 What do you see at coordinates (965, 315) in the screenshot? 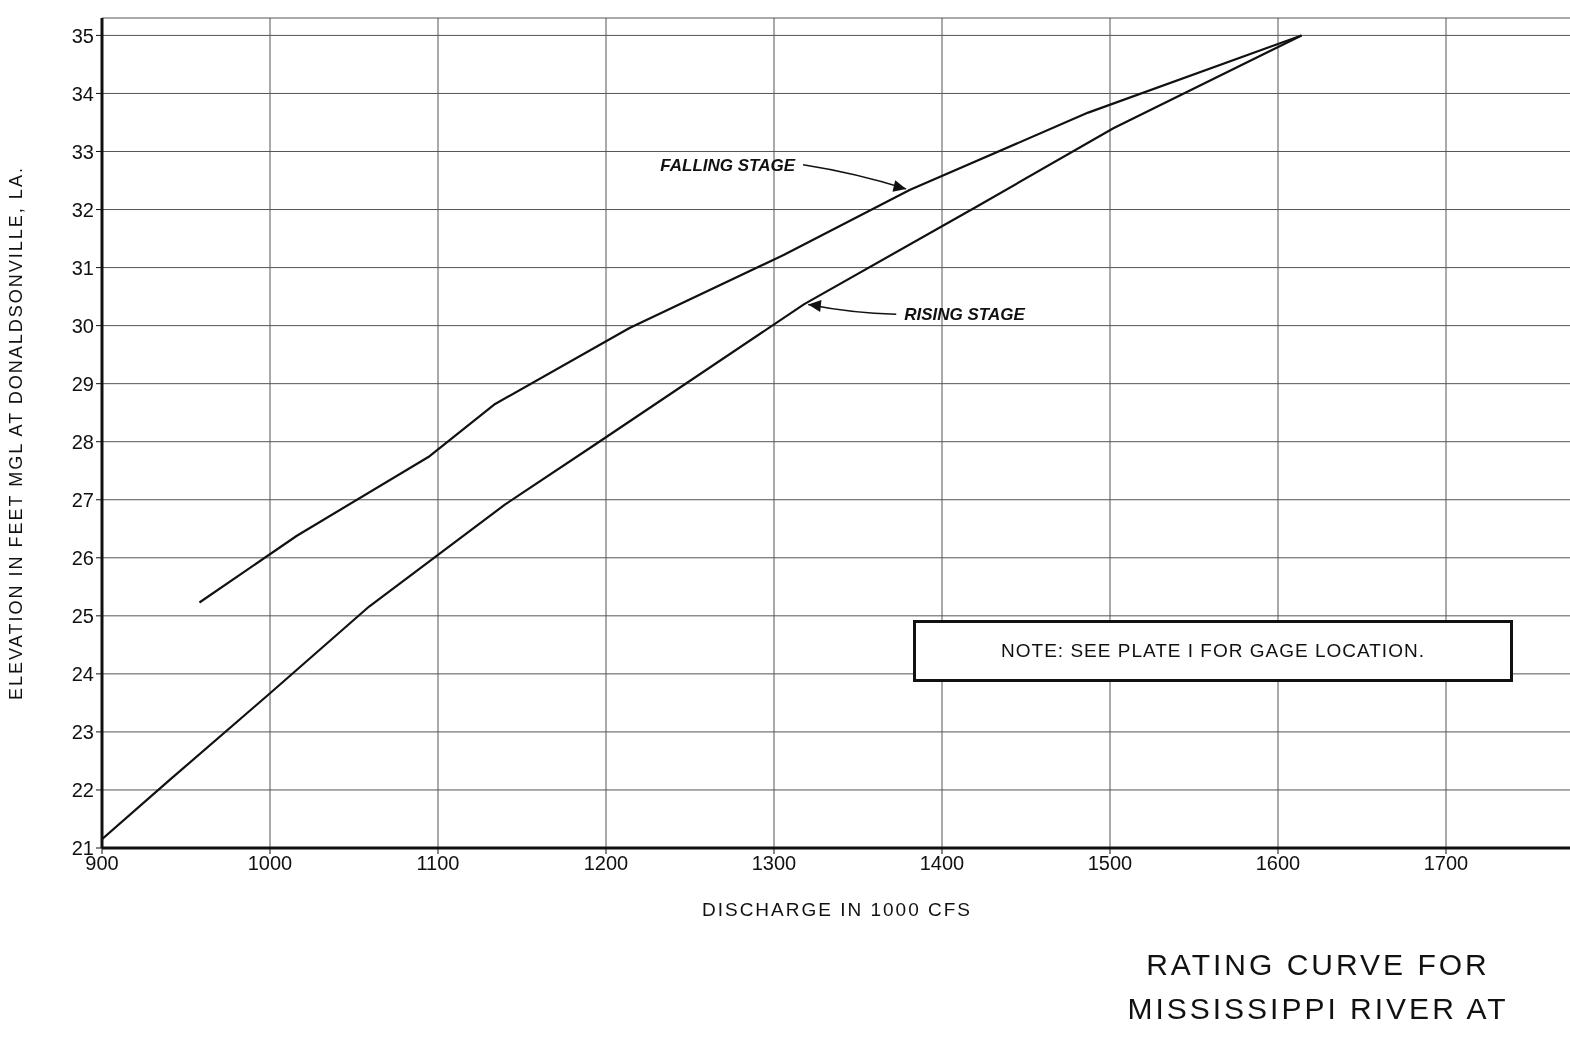
I see `annotation: RISING STAGE` at bounding box center [965, 315].